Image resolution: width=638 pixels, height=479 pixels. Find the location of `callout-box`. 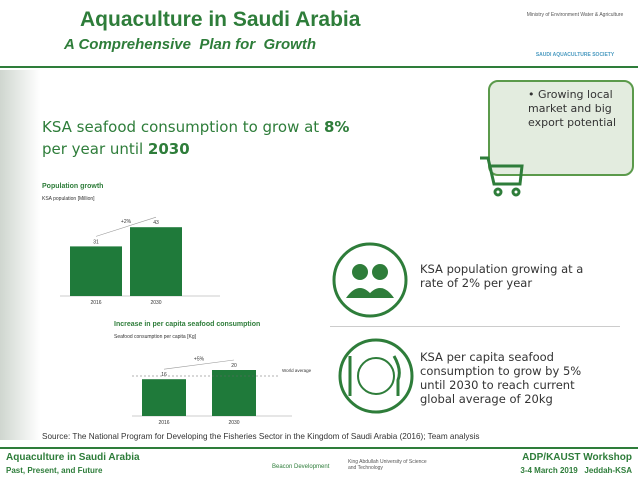

callout-box is located at coordinates (561, 128).